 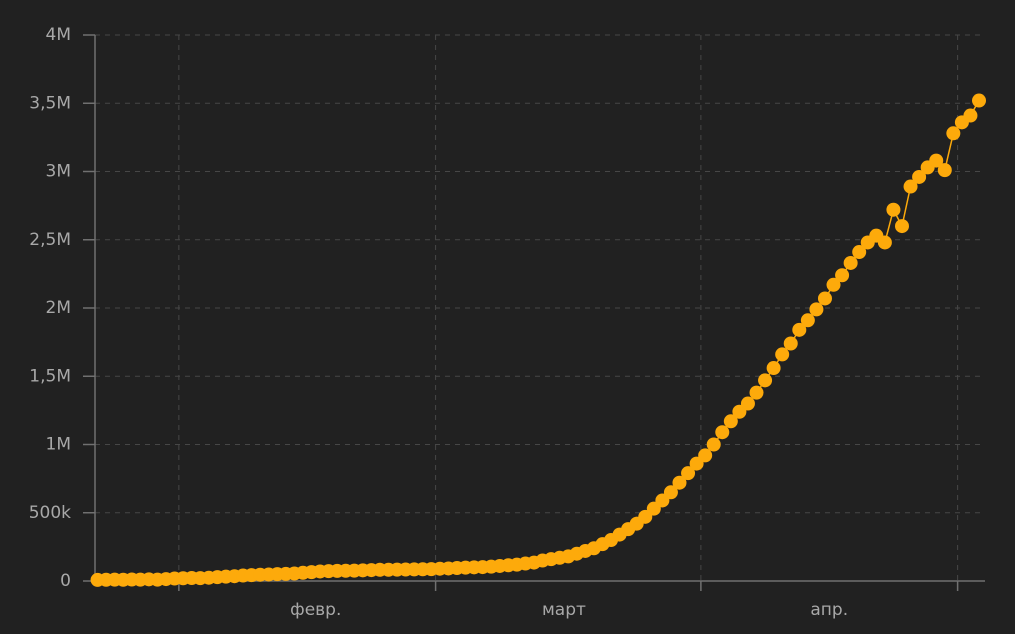 I want to click on y-tick-label: 3,5M, so click(x=50, y=103).